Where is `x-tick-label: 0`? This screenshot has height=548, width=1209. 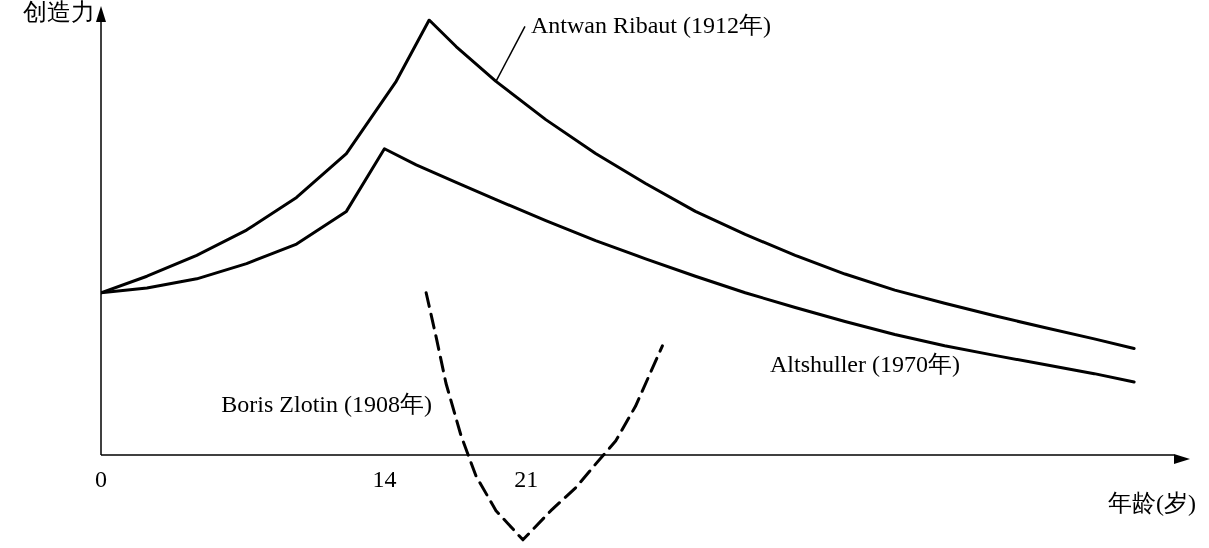
x-tick-label: 0 is located at coordinates (101, 478).